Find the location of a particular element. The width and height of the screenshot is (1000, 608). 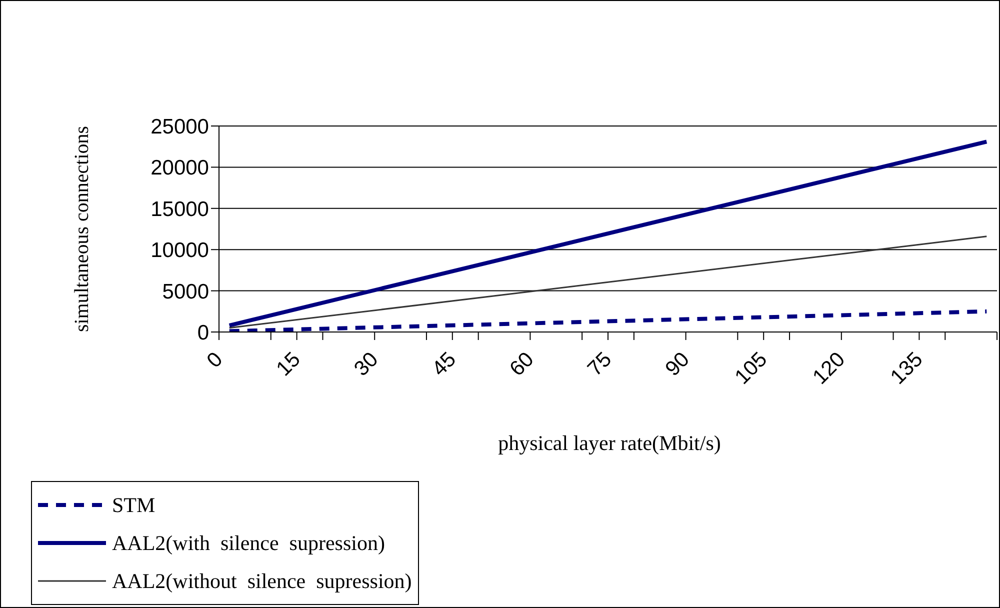

x-tick-label: 30 is located at coordinates (366, 364).